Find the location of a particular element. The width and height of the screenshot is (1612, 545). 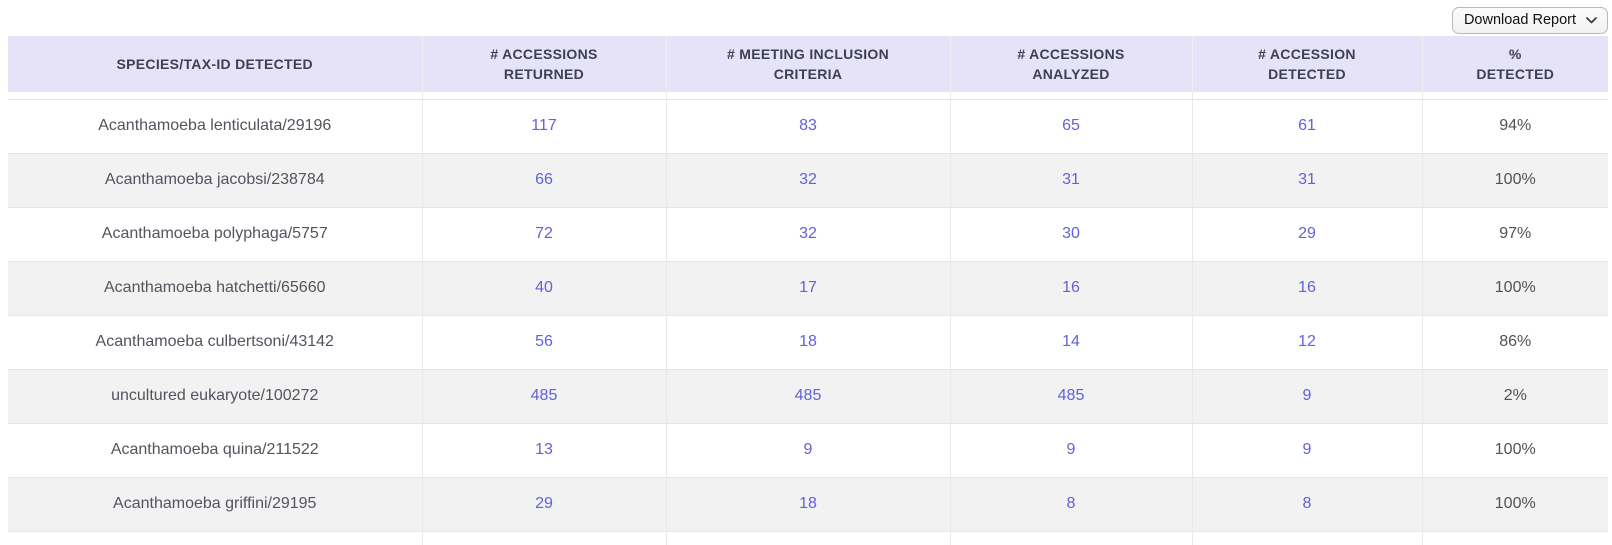

download-report-select: Download Report is located at coordinates (1529, 20).